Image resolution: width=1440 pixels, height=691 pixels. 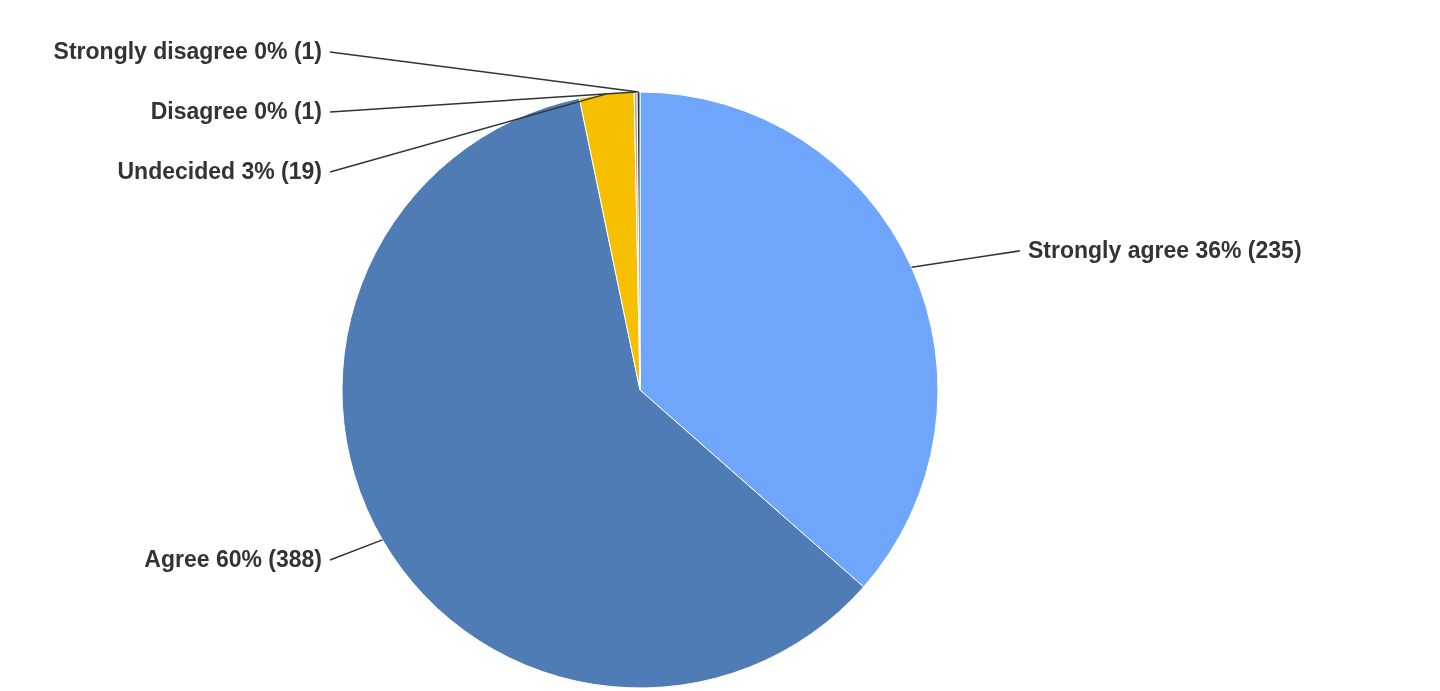 I want to click on slice-label: Strongly agree 36% (235), so click(x=1165, y=249).